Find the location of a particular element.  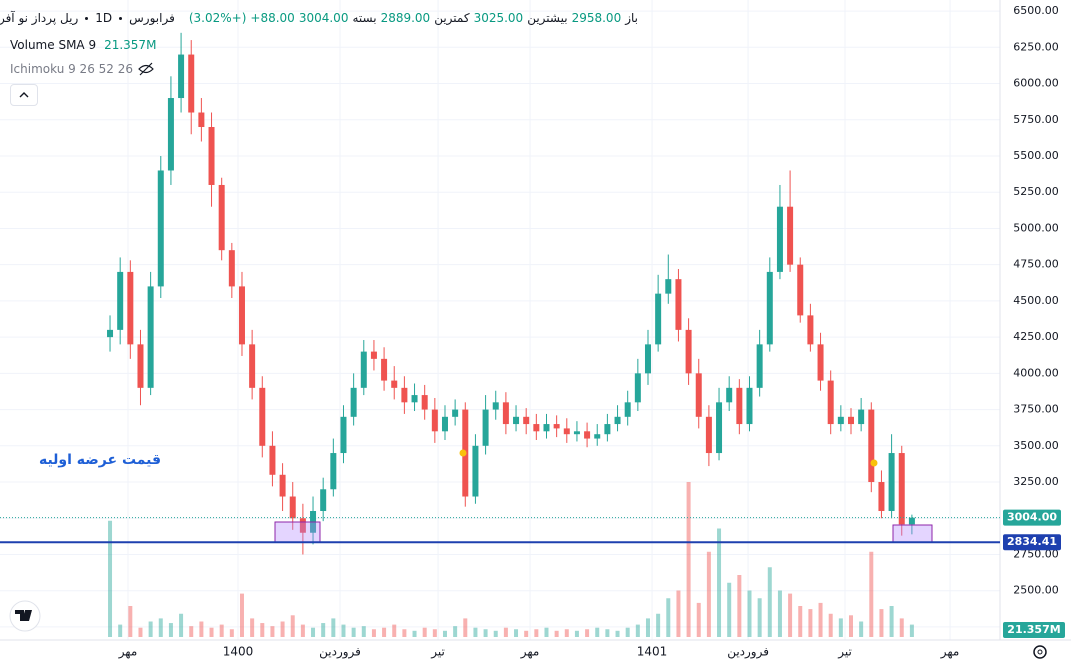

y-tick-label: 6500.00 is located at coordinates (1036, 10).